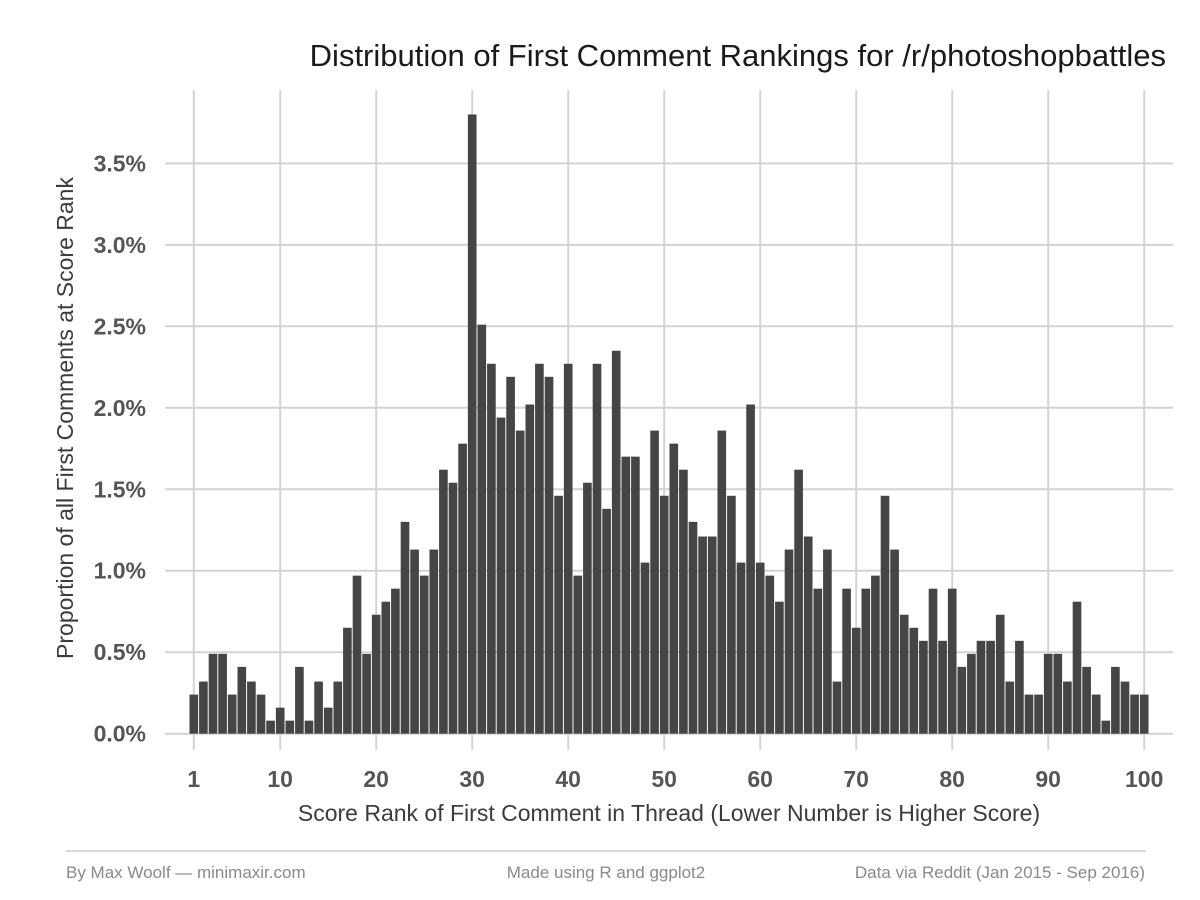 This screenshot has width=1200, height=900. Describe the element at coordinates (376, 779) in the screenshot. I see `x-tick-label: 20` at that location.